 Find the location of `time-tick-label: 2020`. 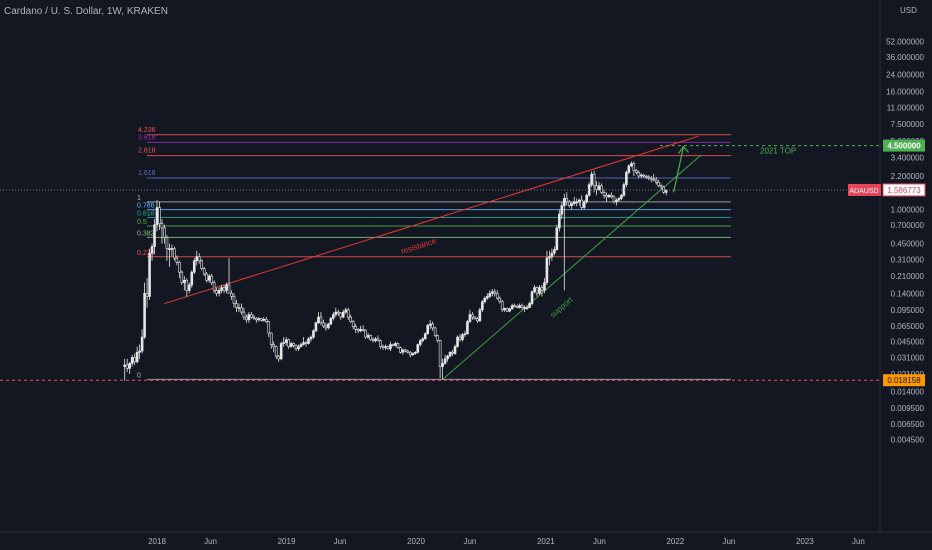

time-tick-label: 2020 is located at coordinates (416, 541).